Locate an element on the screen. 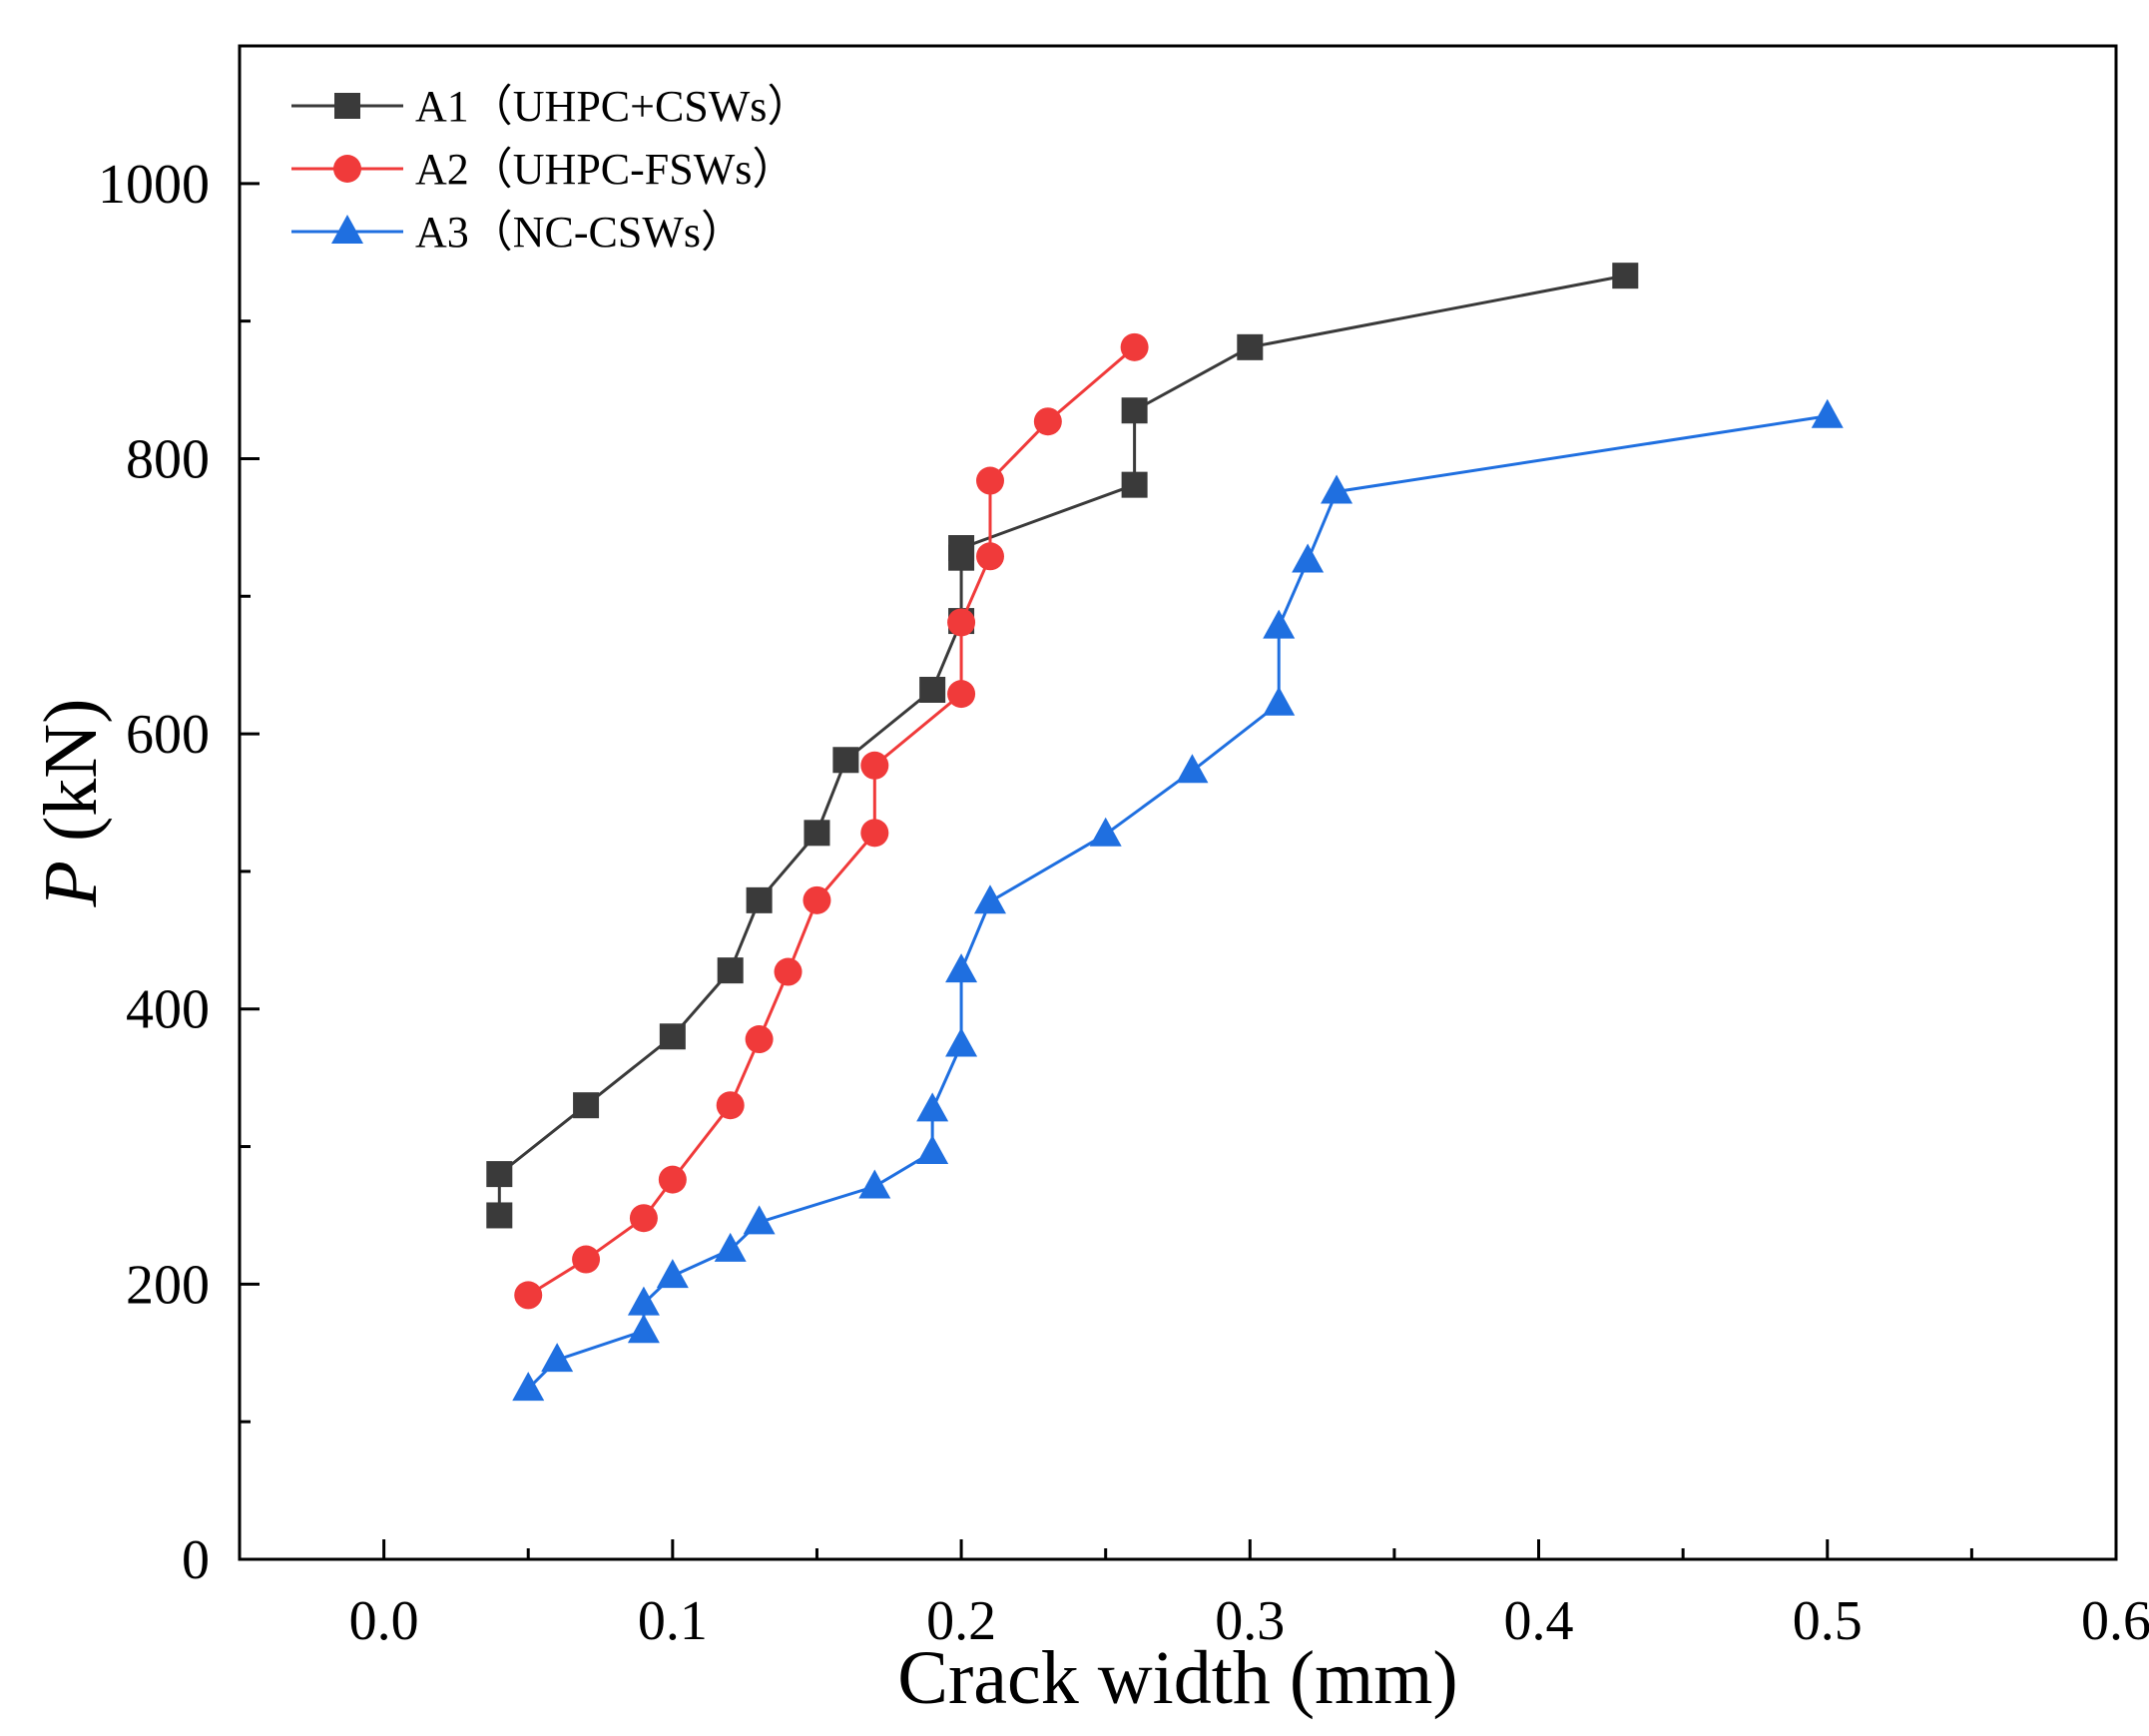 This screenshot has height=1736, width=2149. y-axis-symbol: P is located at coordinates (71, 884).